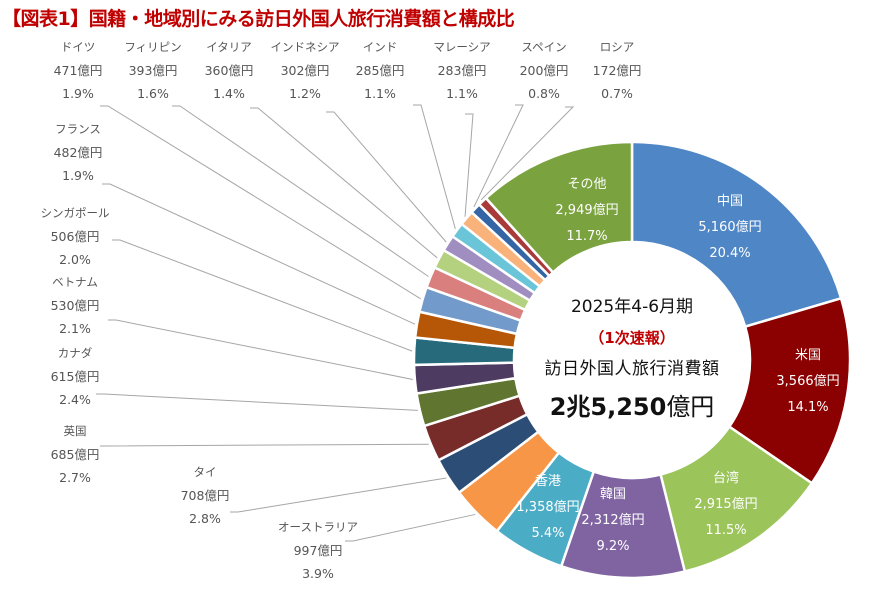 The height and width of the screenshot is (593, 870). I want to click on slice-label-18: スペイン 200億円 0.8%, so click(544, 70).